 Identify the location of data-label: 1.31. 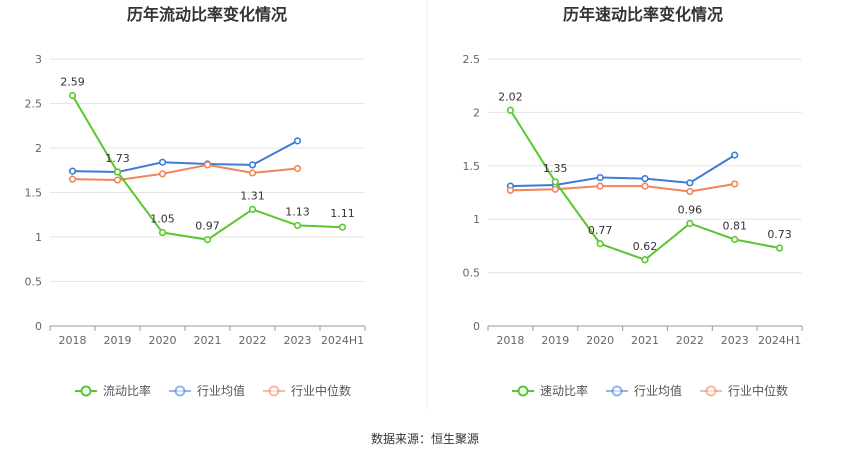
(252, 195).